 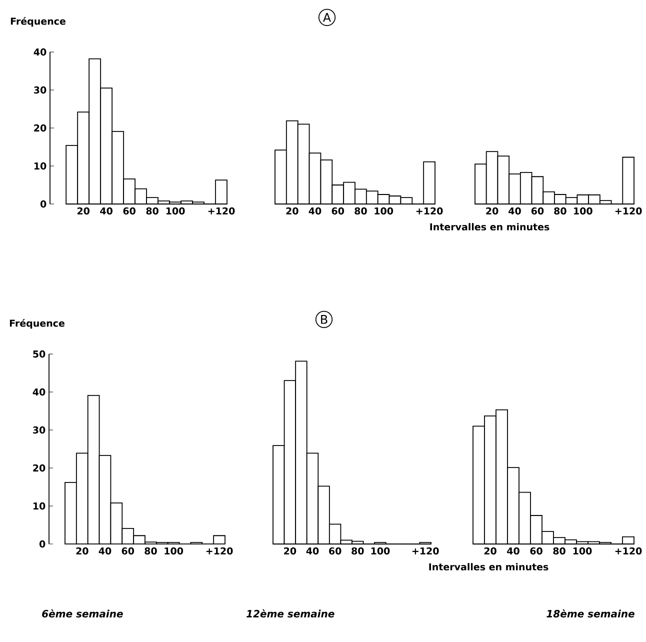 I want to click on text: 6ème semaine, so click(x=82, y=613).